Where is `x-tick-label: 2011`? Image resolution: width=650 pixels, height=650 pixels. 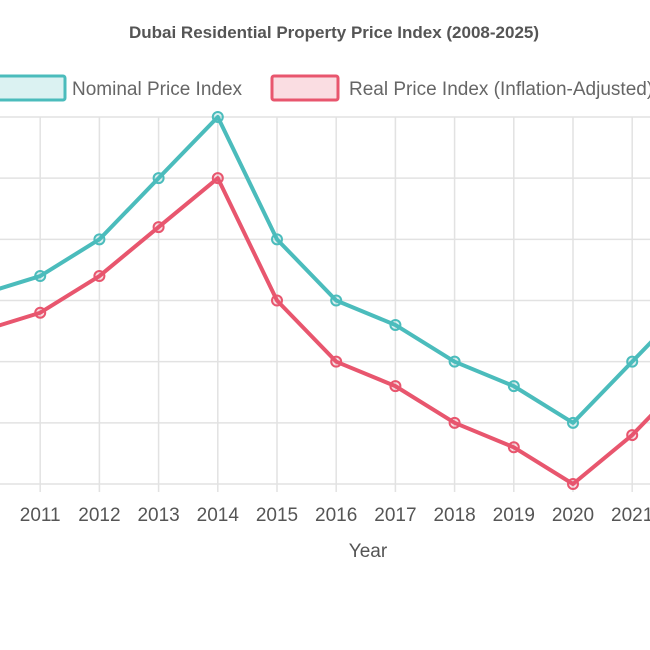 x-tick-label: 2011 is located at coordinates (40, 515).